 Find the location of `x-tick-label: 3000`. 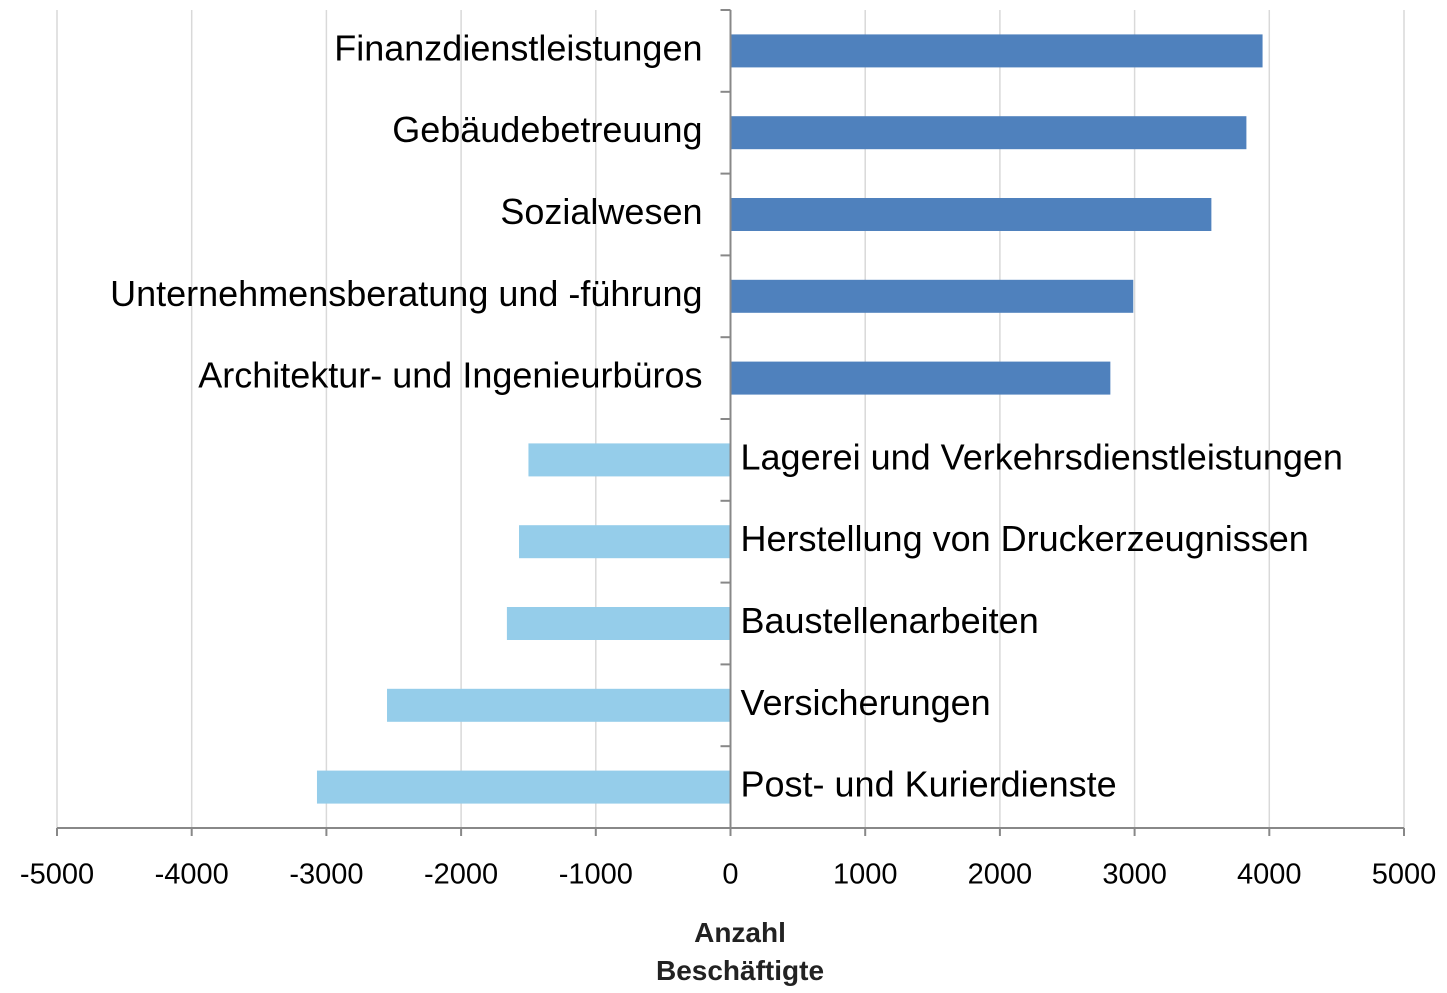

x-tick-label: 3000 is located at coordinates (1134, 875).